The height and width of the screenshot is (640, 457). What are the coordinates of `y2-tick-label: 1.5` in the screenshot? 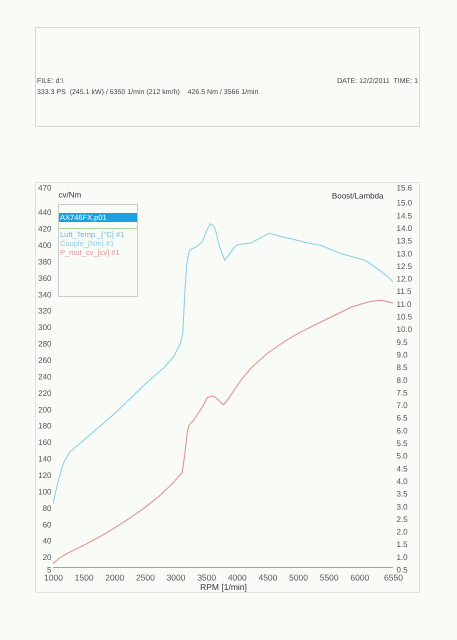 It's located at (402, 545).